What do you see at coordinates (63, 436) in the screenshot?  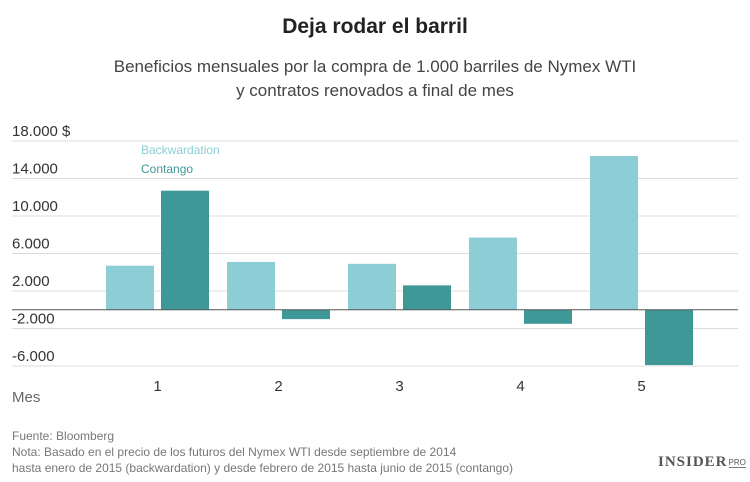 I see `source-note: Fuente: Bloomberg` at bounding box center [63, 436].